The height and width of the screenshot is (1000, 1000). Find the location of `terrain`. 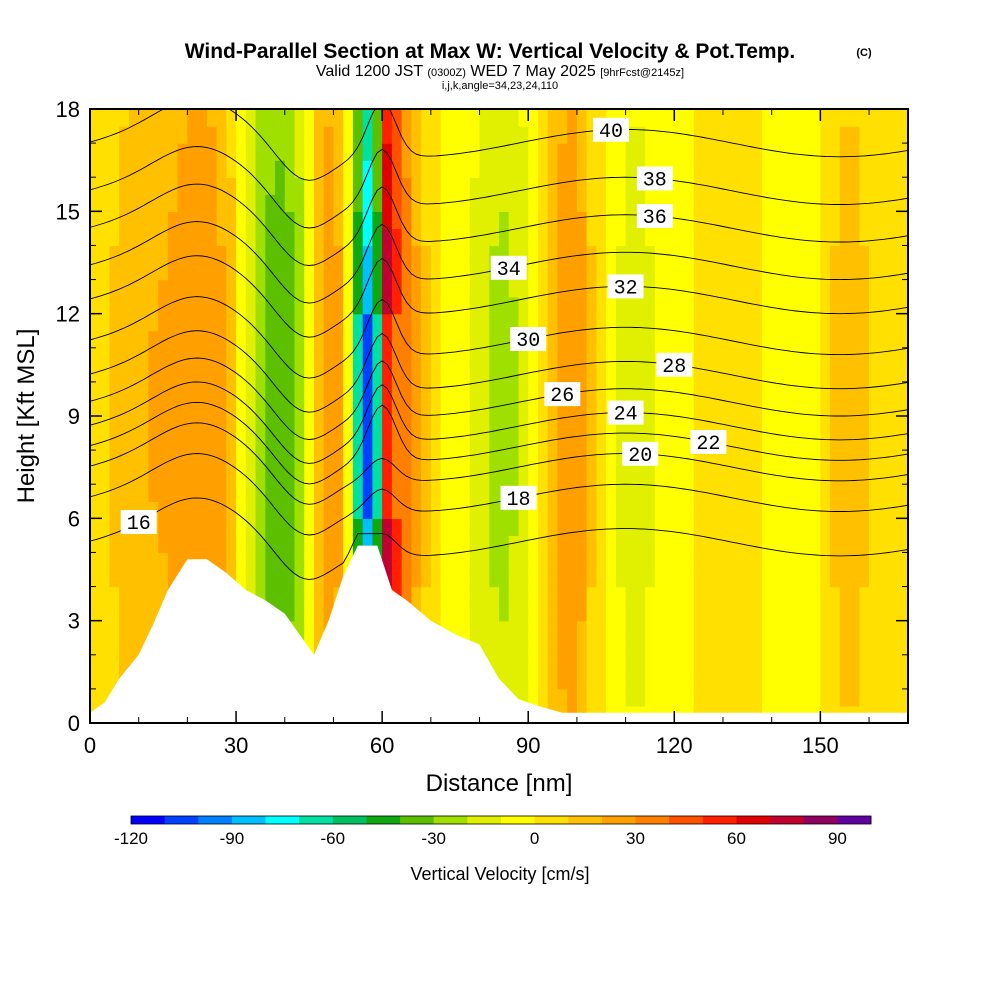

terrain is located at coordinates (499, 634).